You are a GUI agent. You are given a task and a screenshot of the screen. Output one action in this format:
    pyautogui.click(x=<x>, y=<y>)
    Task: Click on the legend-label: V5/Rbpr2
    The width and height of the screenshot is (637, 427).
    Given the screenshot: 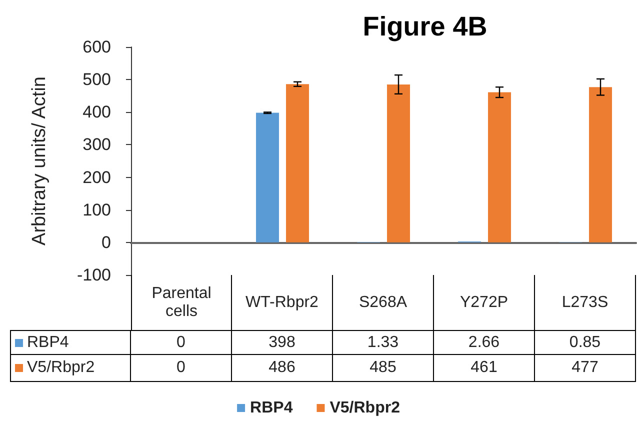 What is the action you would take?
    pyautogui.click(x=365, y=408)
    